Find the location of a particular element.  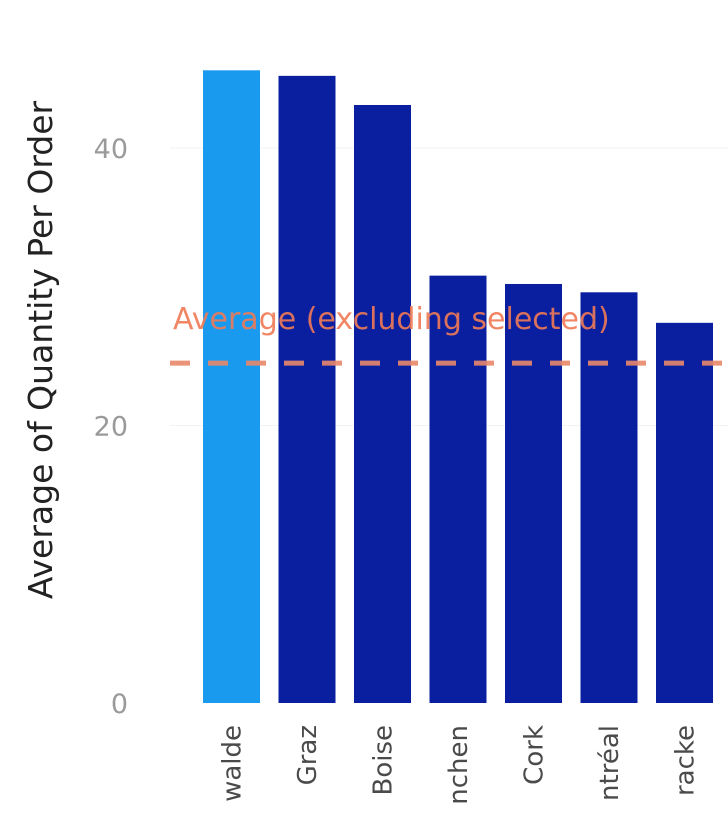

y-tick-label: 0 is located at coordinates (119, 704).